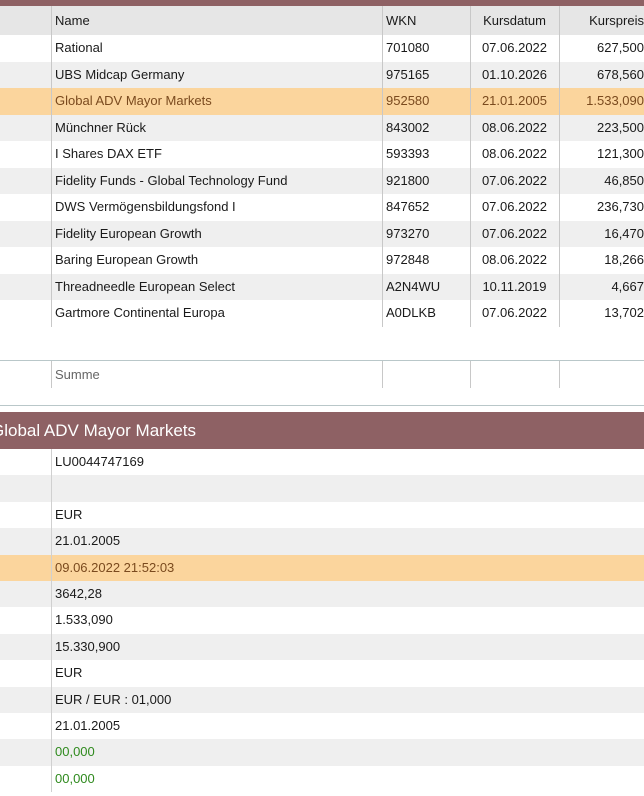 This screenshot has height=796, width=644. Describe the element at coordinates (120, 74) in the screenshot. I see `cell-name: UBS Midcap Germany` at that location.